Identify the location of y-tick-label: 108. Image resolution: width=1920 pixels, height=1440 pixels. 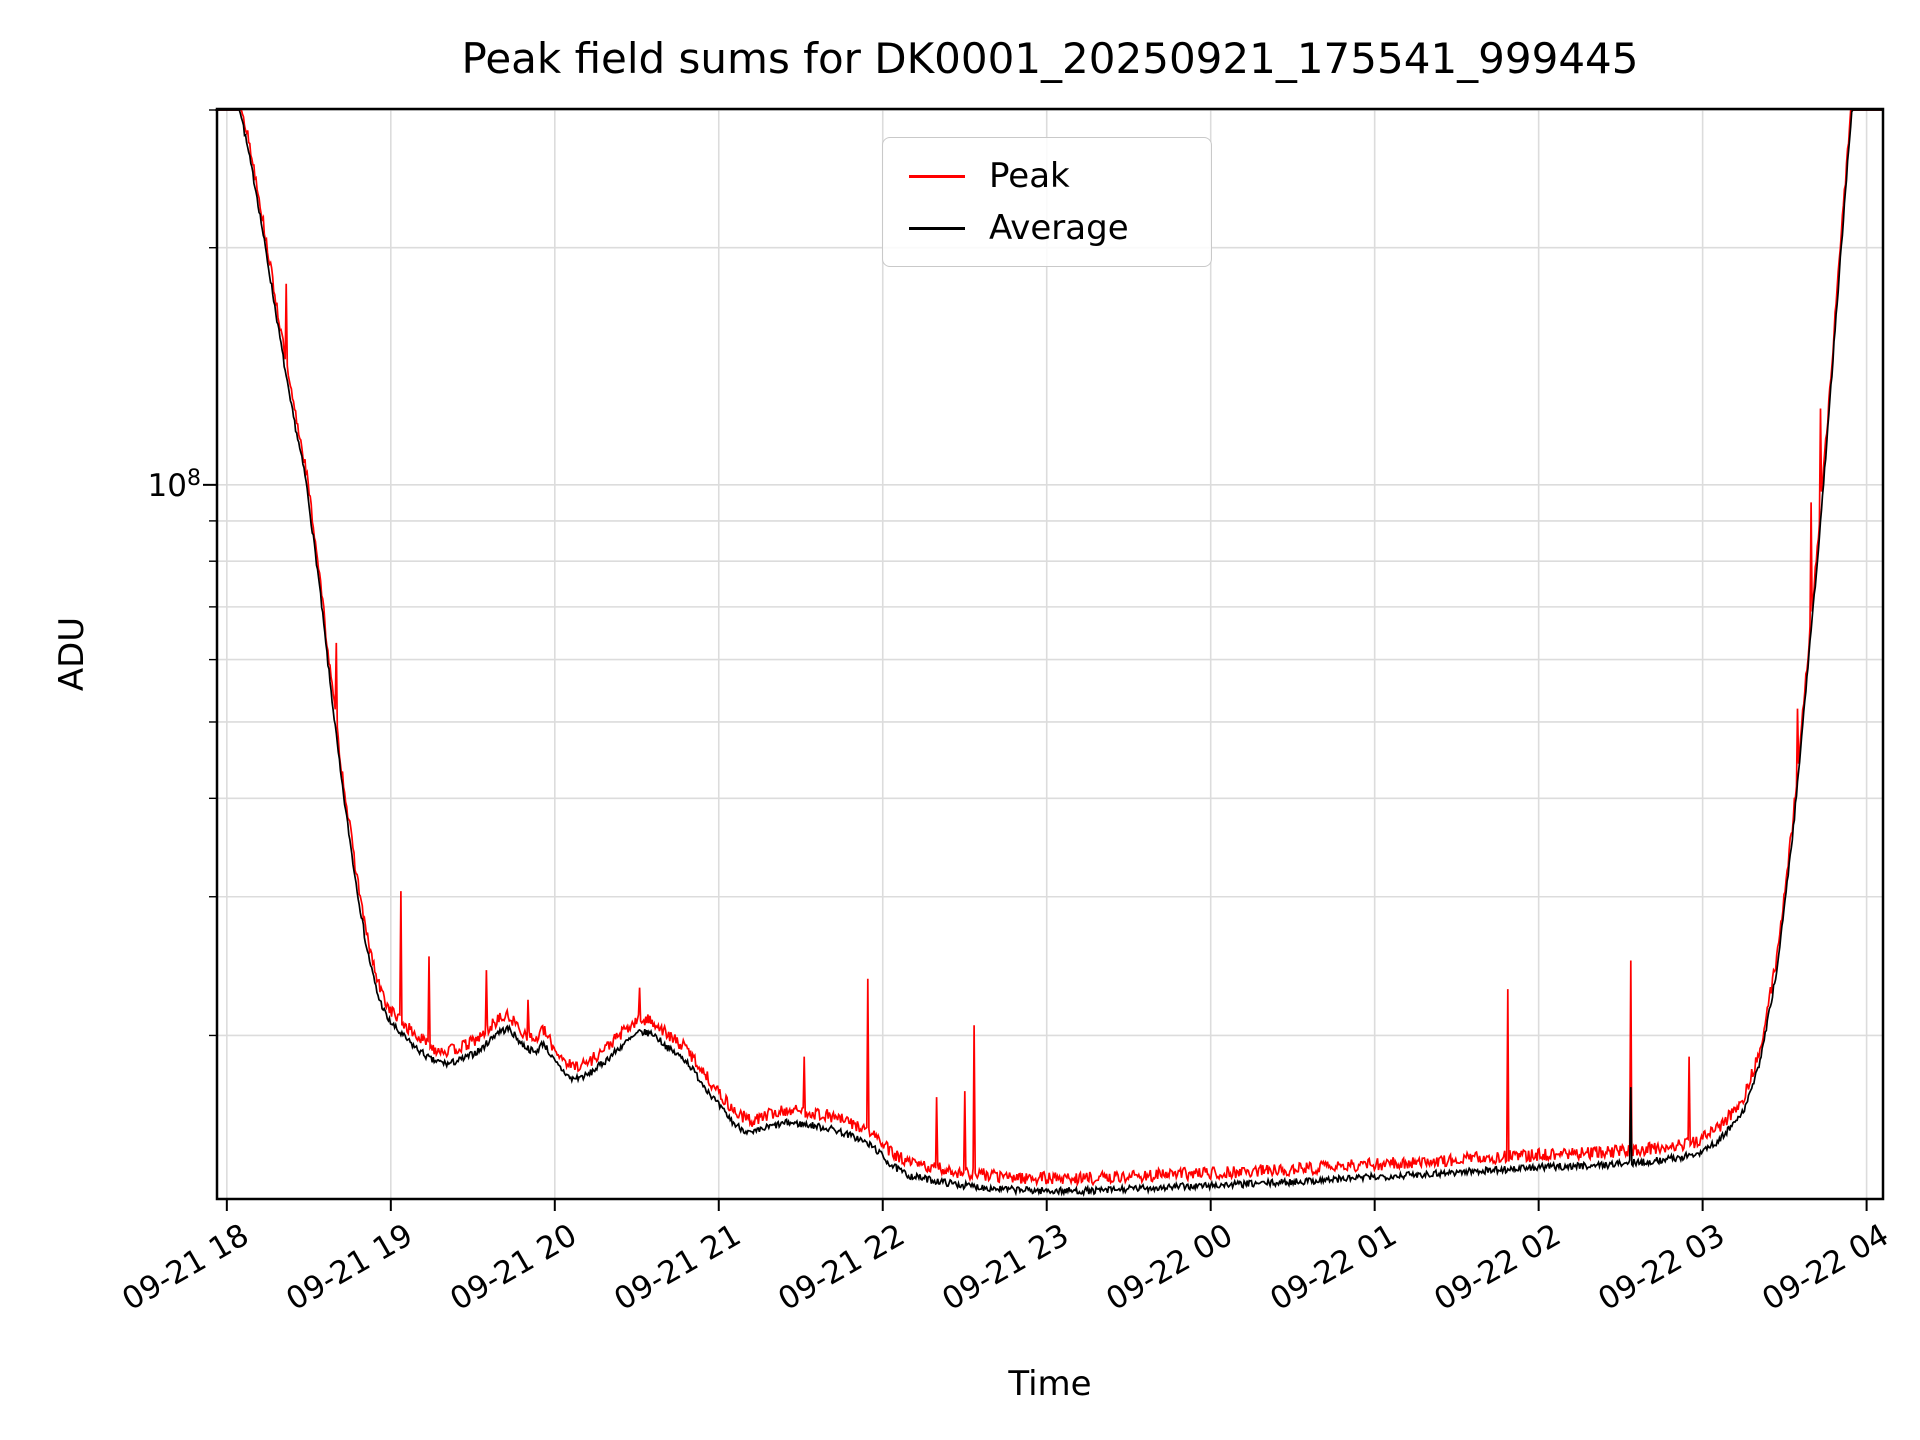
(100, 485).